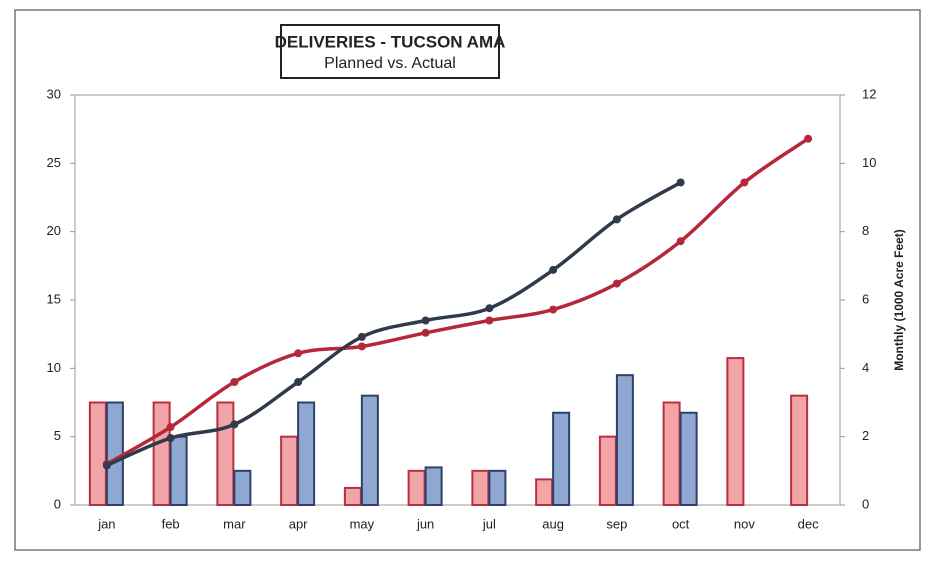 This screenshot has width=930, height=561. What do you see at coordinates (681, 523) in the screenshot?
I see `x-tick-label: oct` at bounding box center [681, 523].